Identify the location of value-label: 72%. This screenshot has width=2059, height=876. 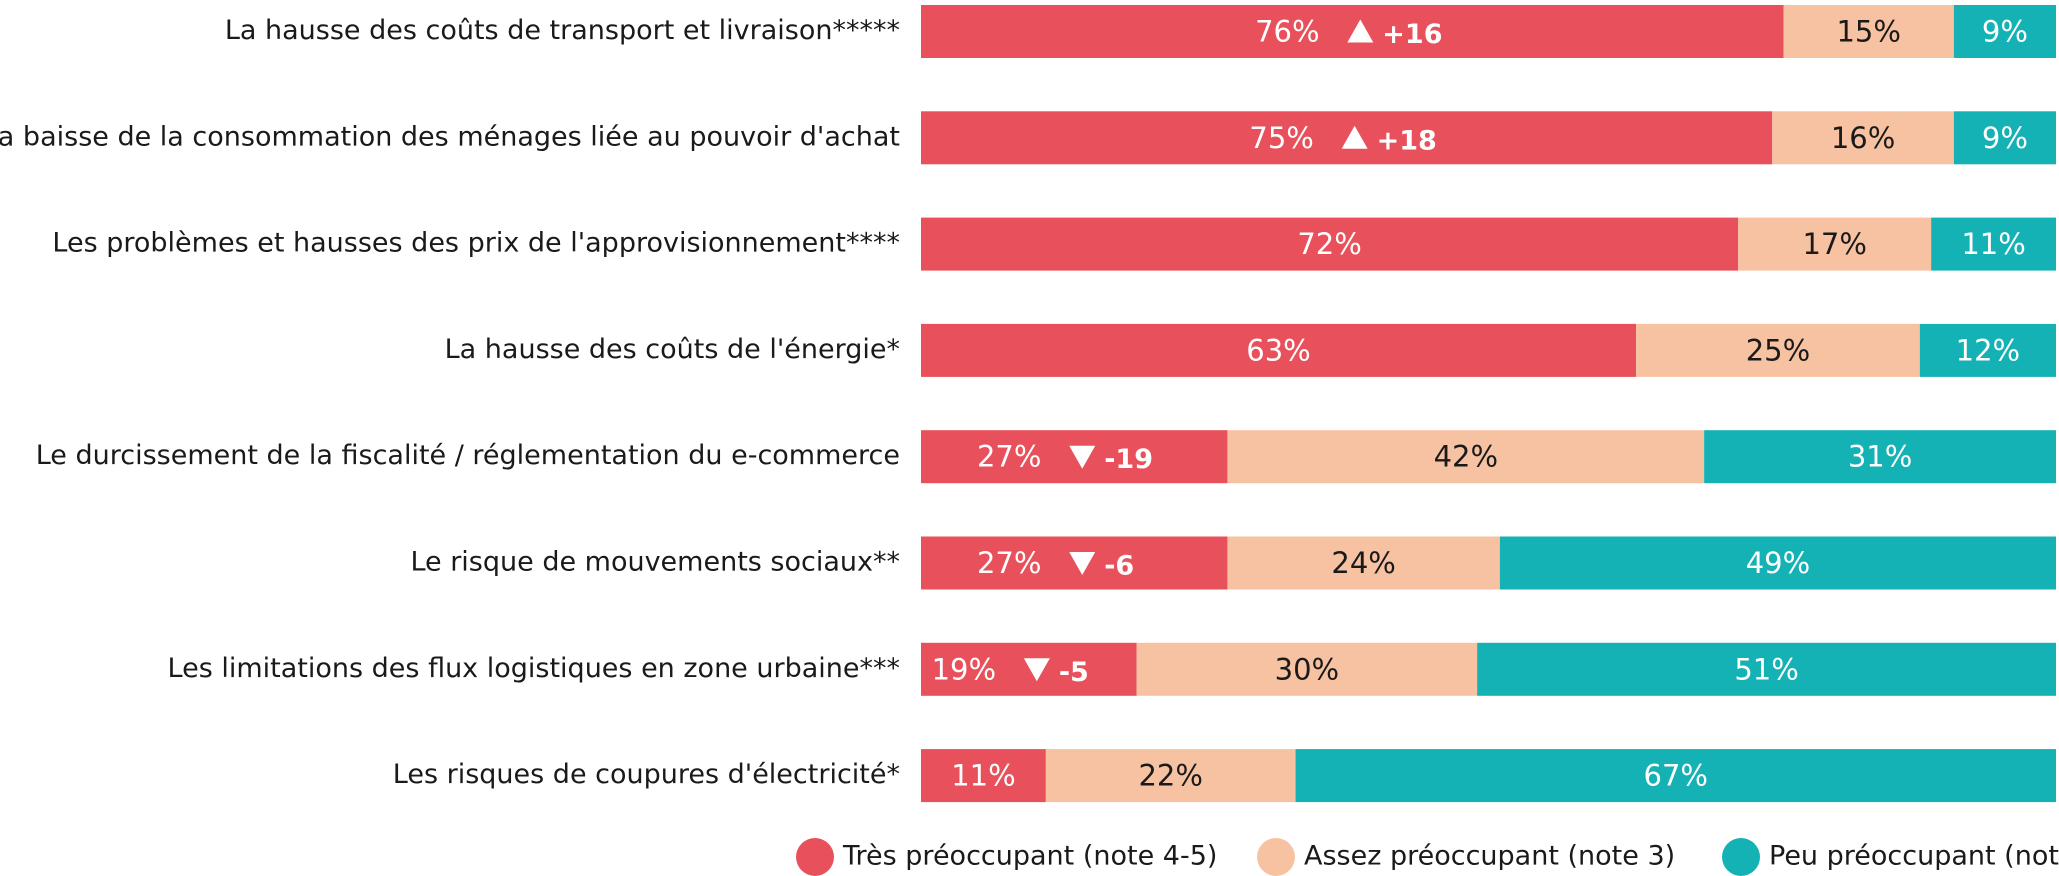
(1329, 244).